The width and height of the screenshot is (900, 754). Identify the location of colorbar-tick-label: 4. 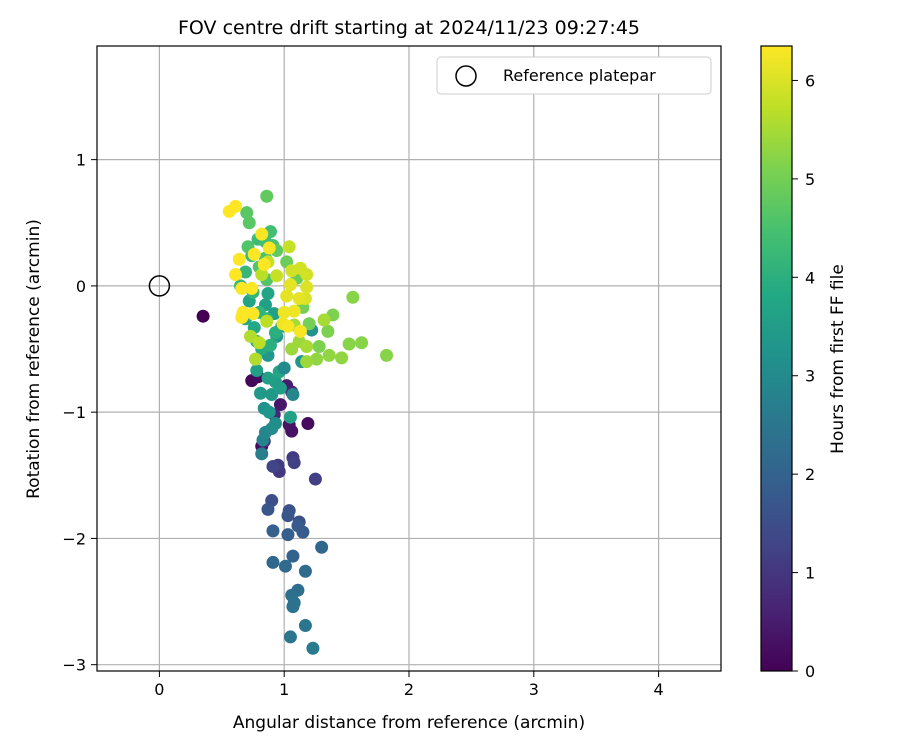
(810, 277).